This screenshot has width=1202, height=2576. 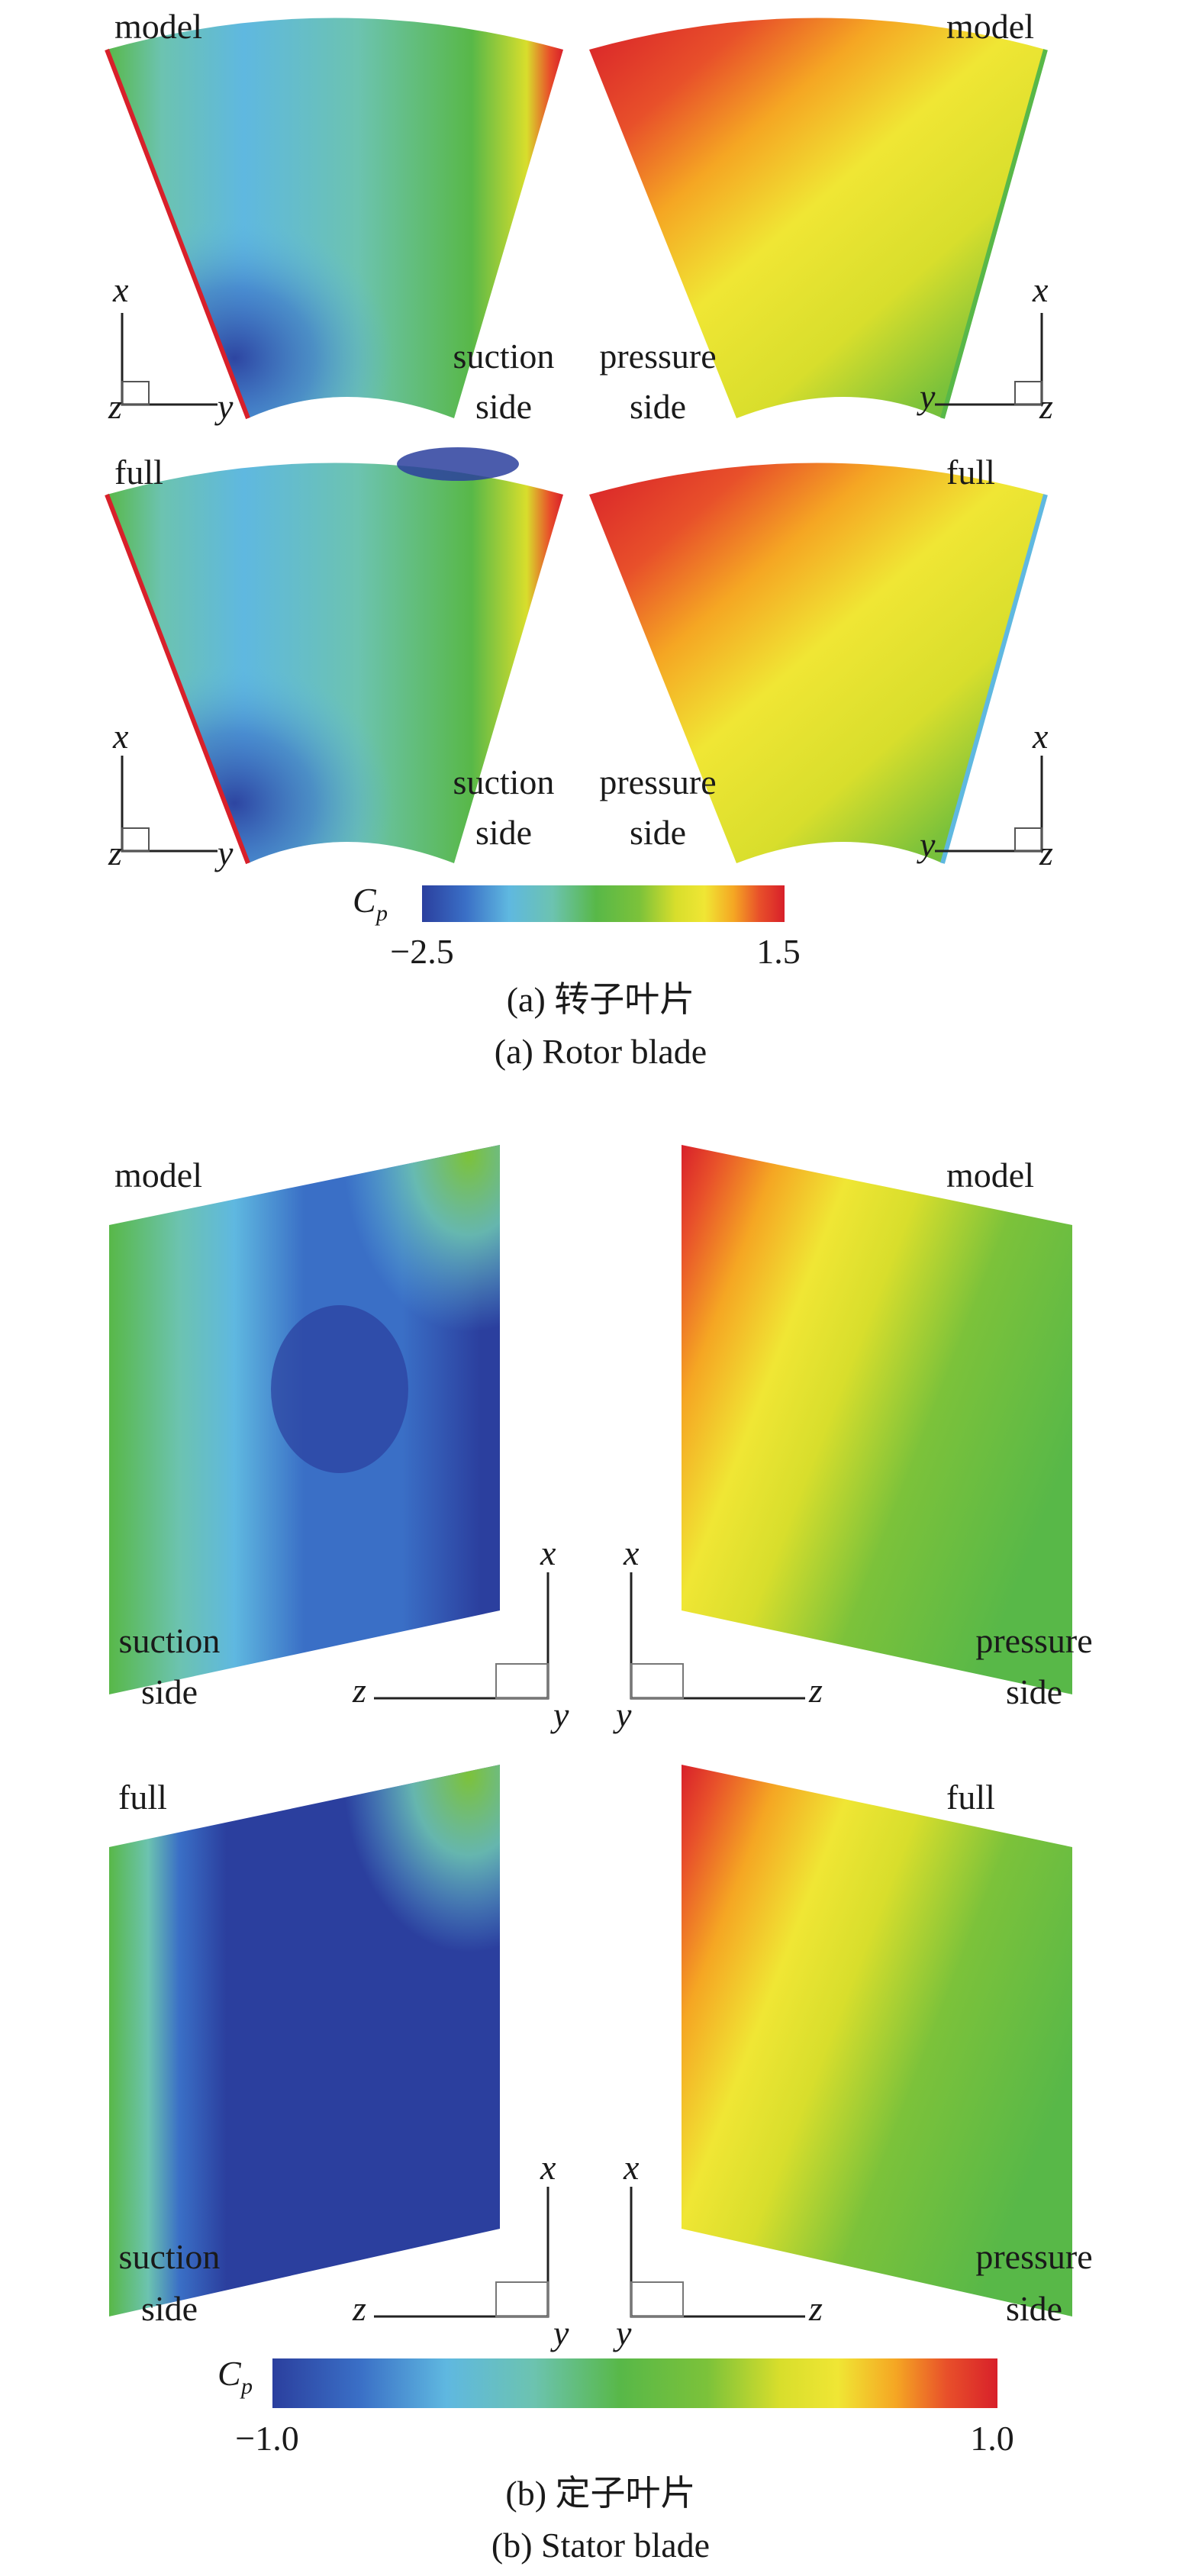 What do you see at coordinates (970, 1797) in the screenshot?
I see `stator-full-right-label: full` at bounding box center [970, 1797].